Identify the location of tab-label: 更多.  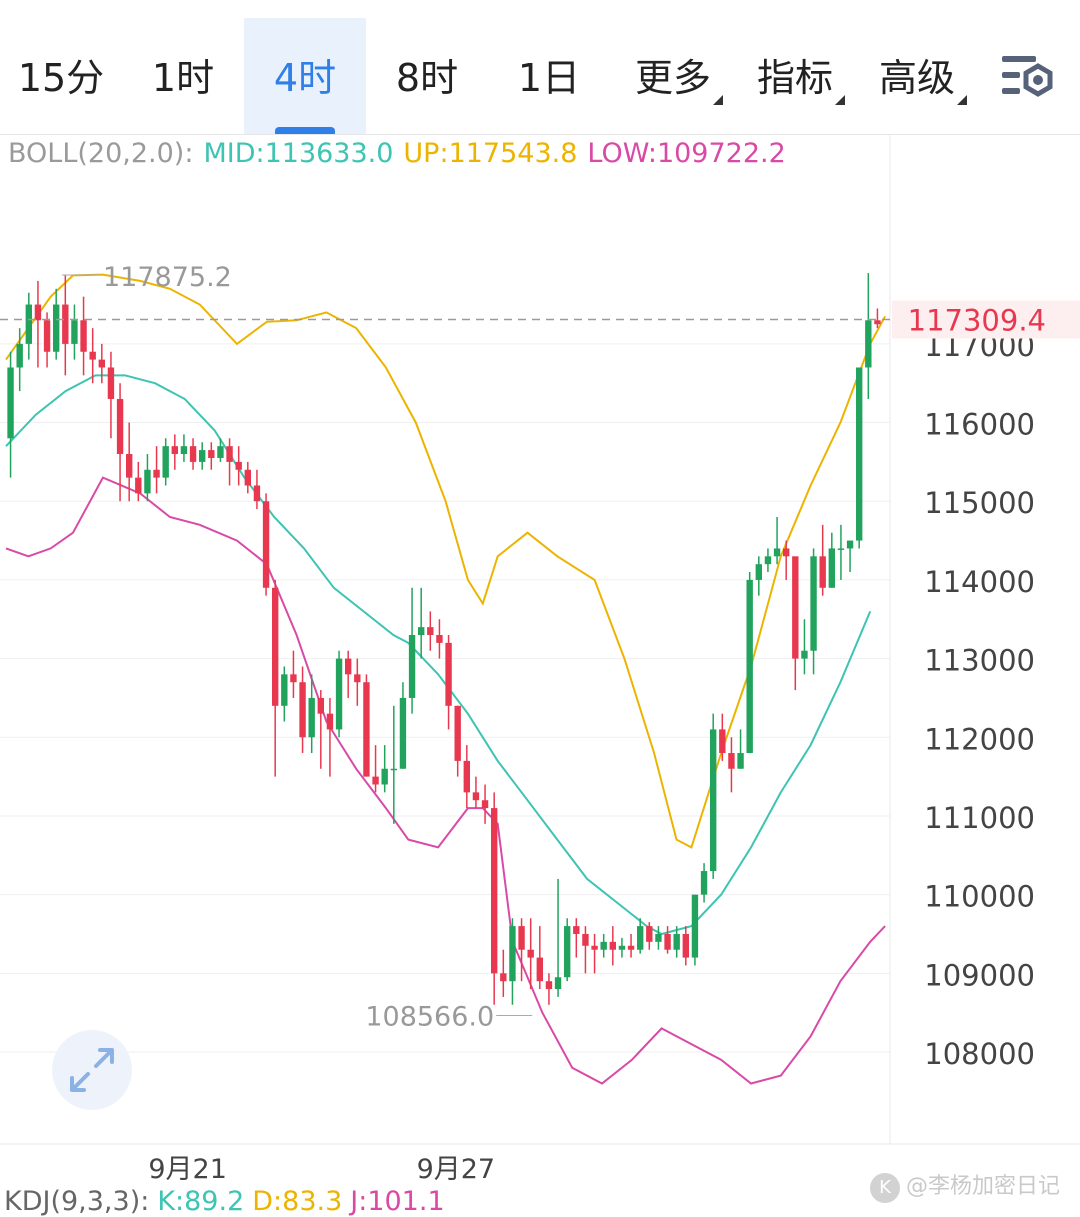
(672, 78).